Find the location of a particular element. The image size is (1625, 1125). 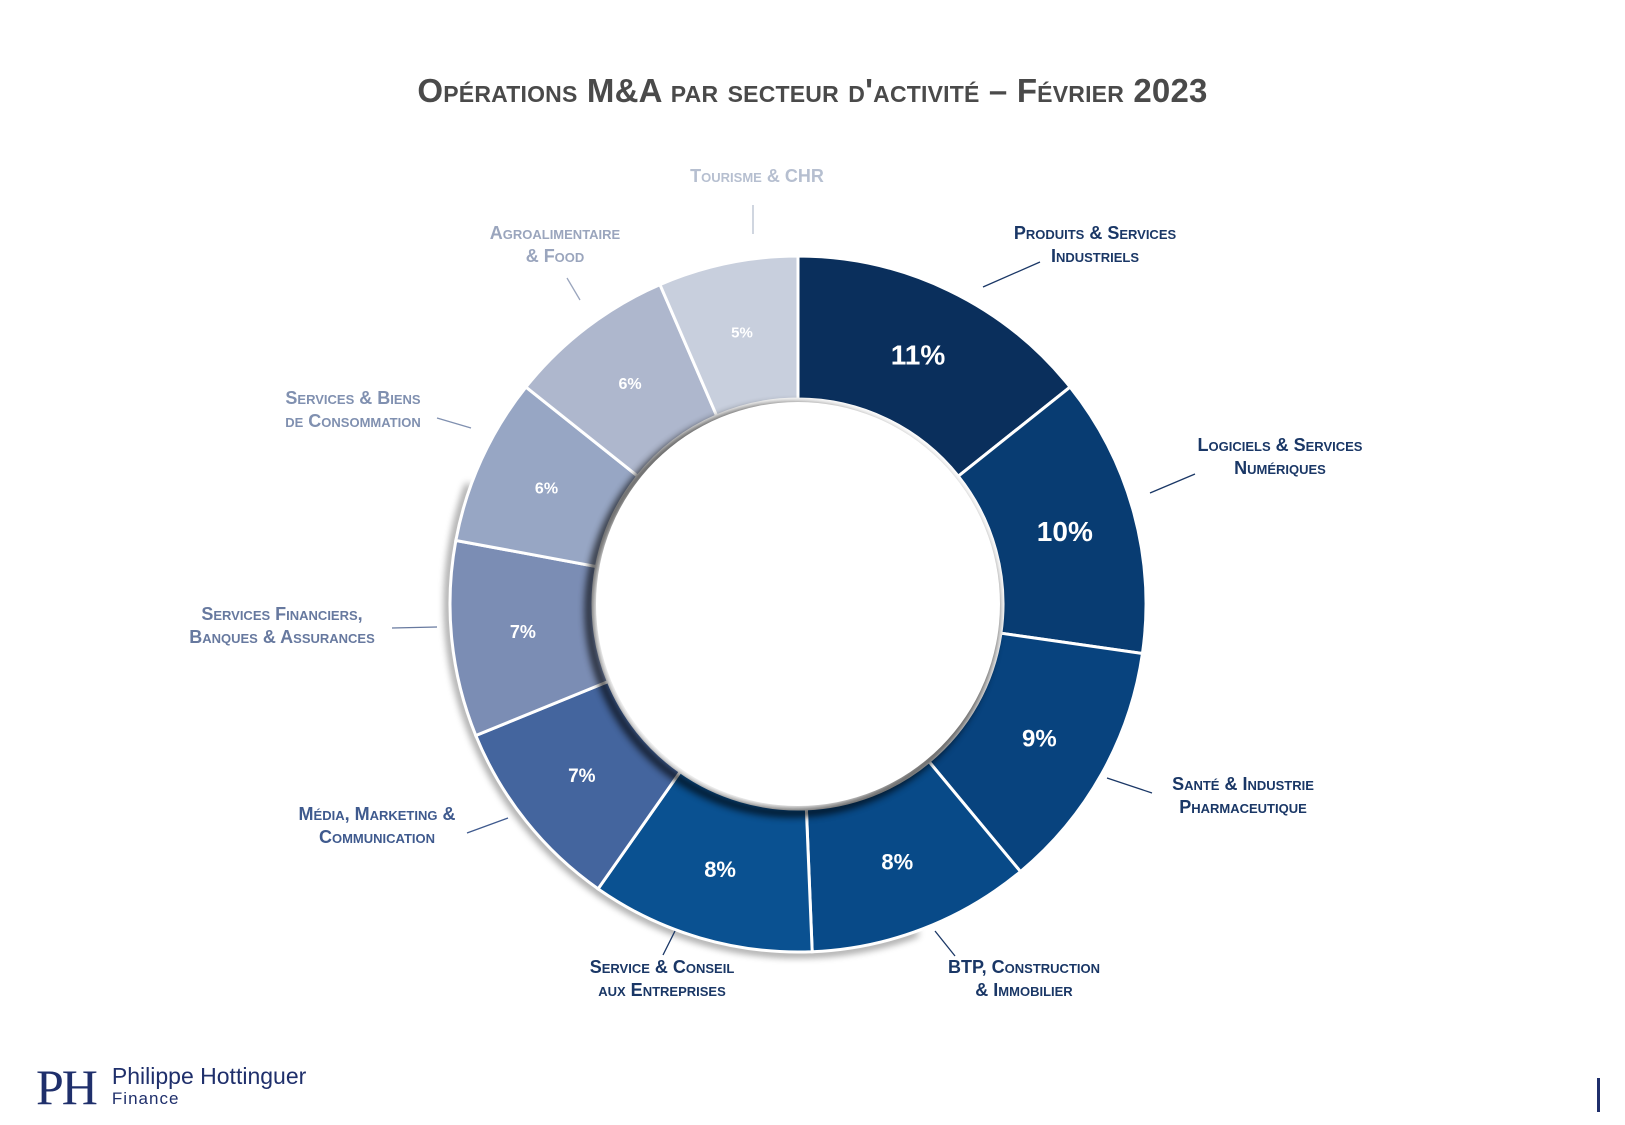

logo-initials: PH is located at coordinates (67, 1087).